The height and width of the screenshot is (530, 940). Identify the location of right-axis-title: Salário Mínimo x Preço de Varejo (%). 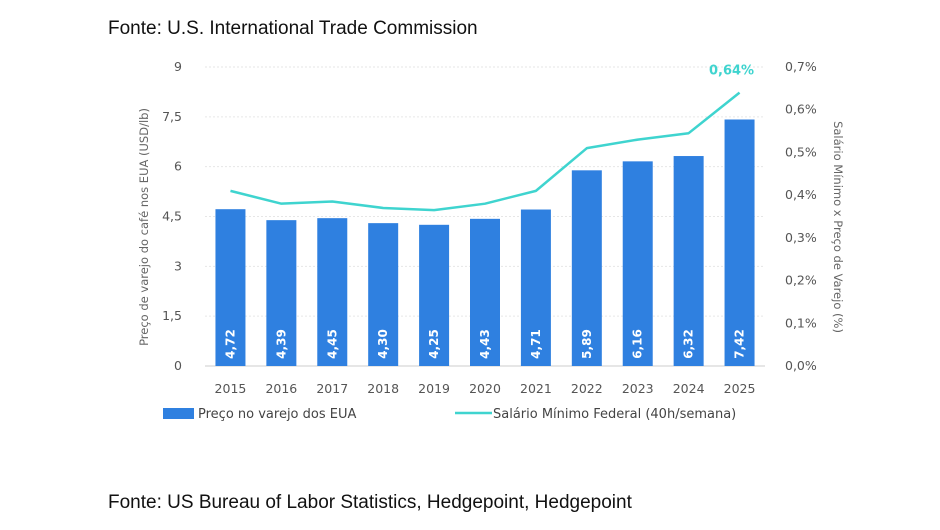
(838, 227).